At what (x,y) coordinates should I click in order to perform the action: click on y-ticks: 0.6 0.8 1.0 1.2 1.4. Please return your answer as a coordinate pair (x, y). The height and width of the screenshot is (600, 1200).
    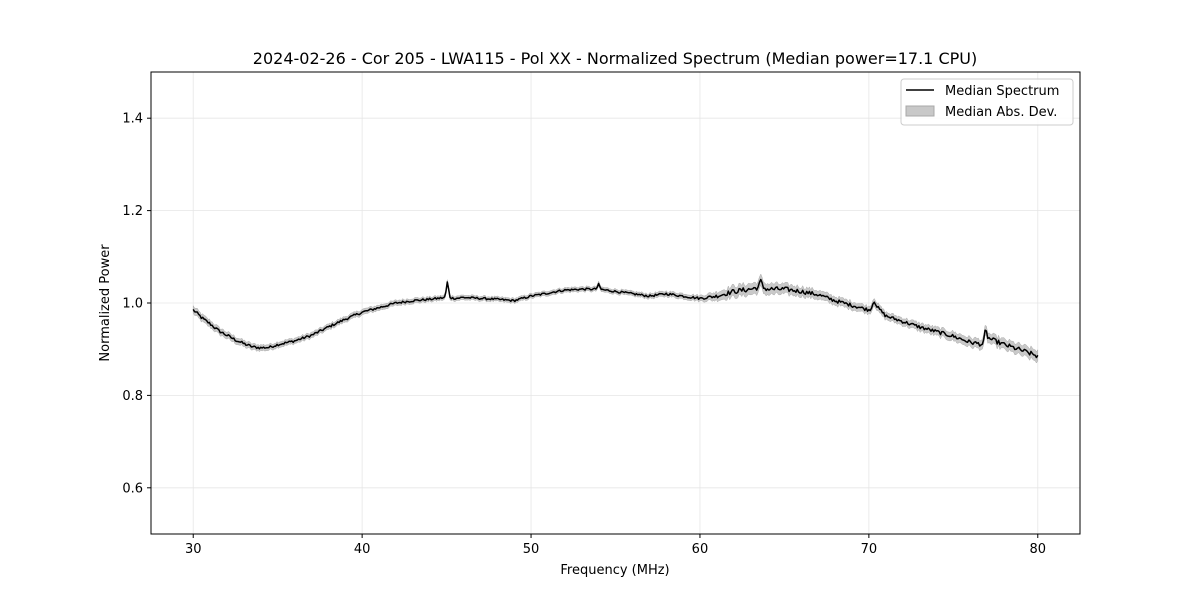
    Looking at the image, I should click on (136, 304).